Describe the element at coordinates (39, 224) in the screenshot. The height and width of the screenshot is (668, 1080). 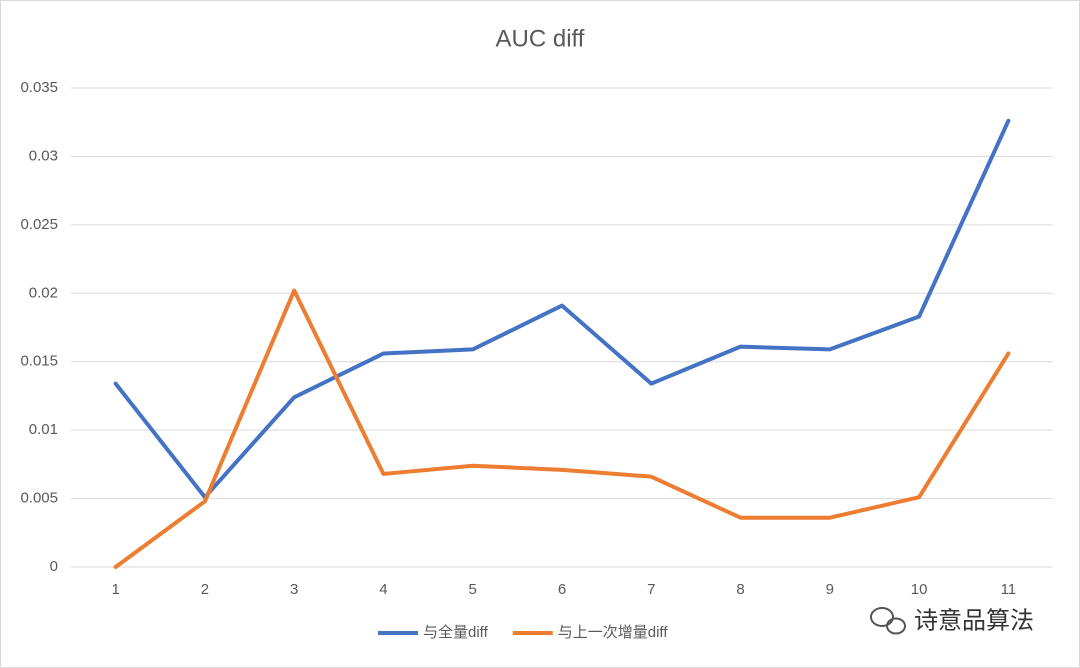
I see `y-tick-label: 0.025` at that location.